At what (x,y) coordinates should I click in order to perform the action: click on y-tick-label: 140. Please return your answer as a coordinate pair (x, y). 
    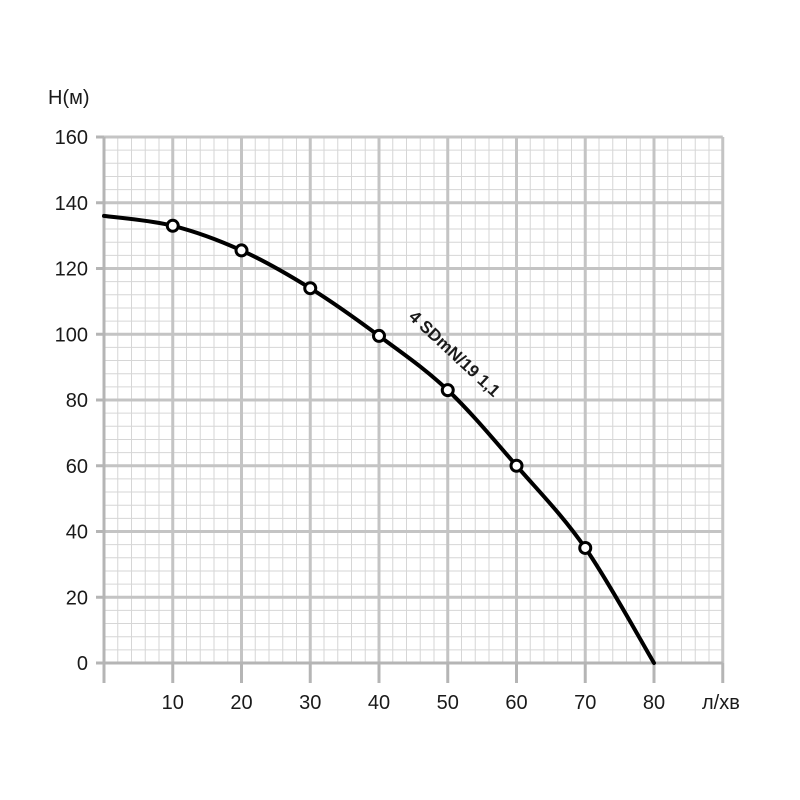
    Looking at the image, I should click on (71, 204).